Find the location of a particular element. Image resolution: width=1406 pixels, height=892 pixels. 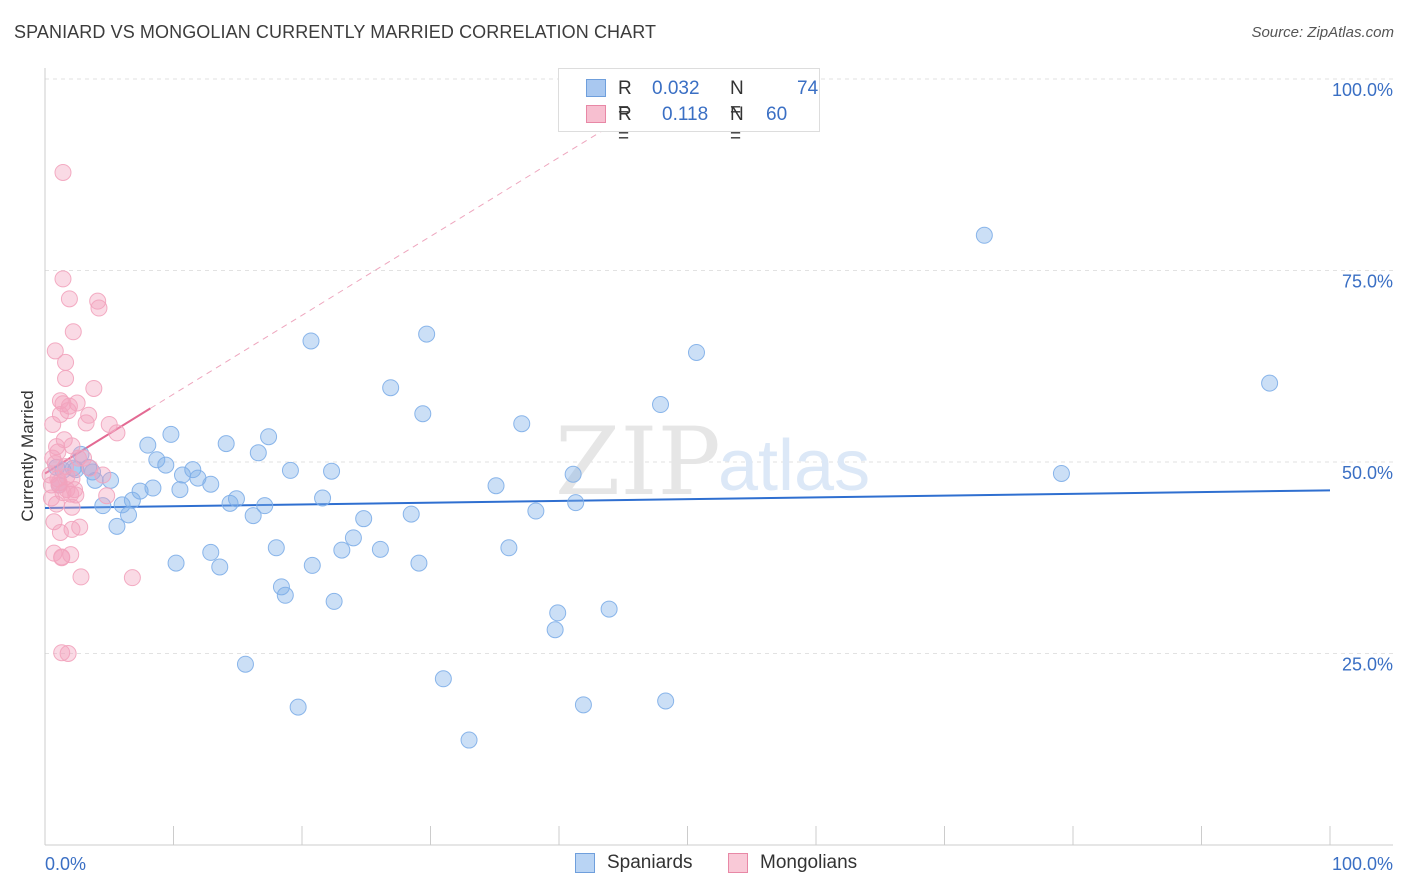

stats-n-label: N = is located at coordinates (737, 125).